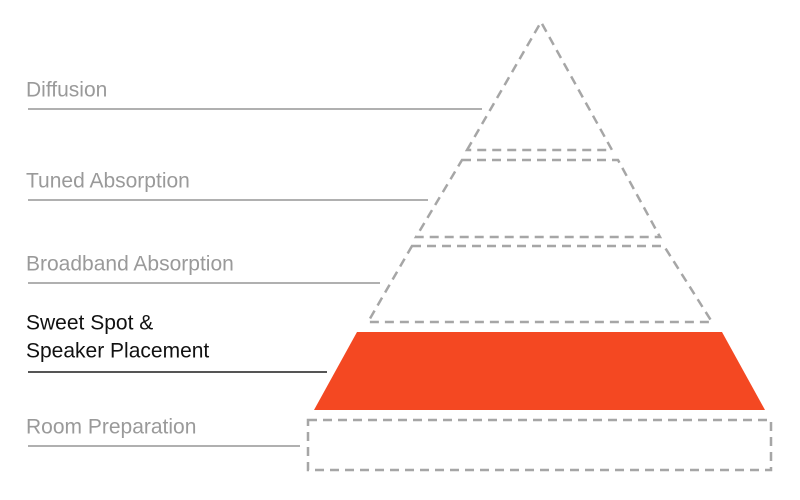 Image resolution: width=800 pixels, height=500 pixels. I want to click on level-label: Speaker Placement, so click(117, 351).